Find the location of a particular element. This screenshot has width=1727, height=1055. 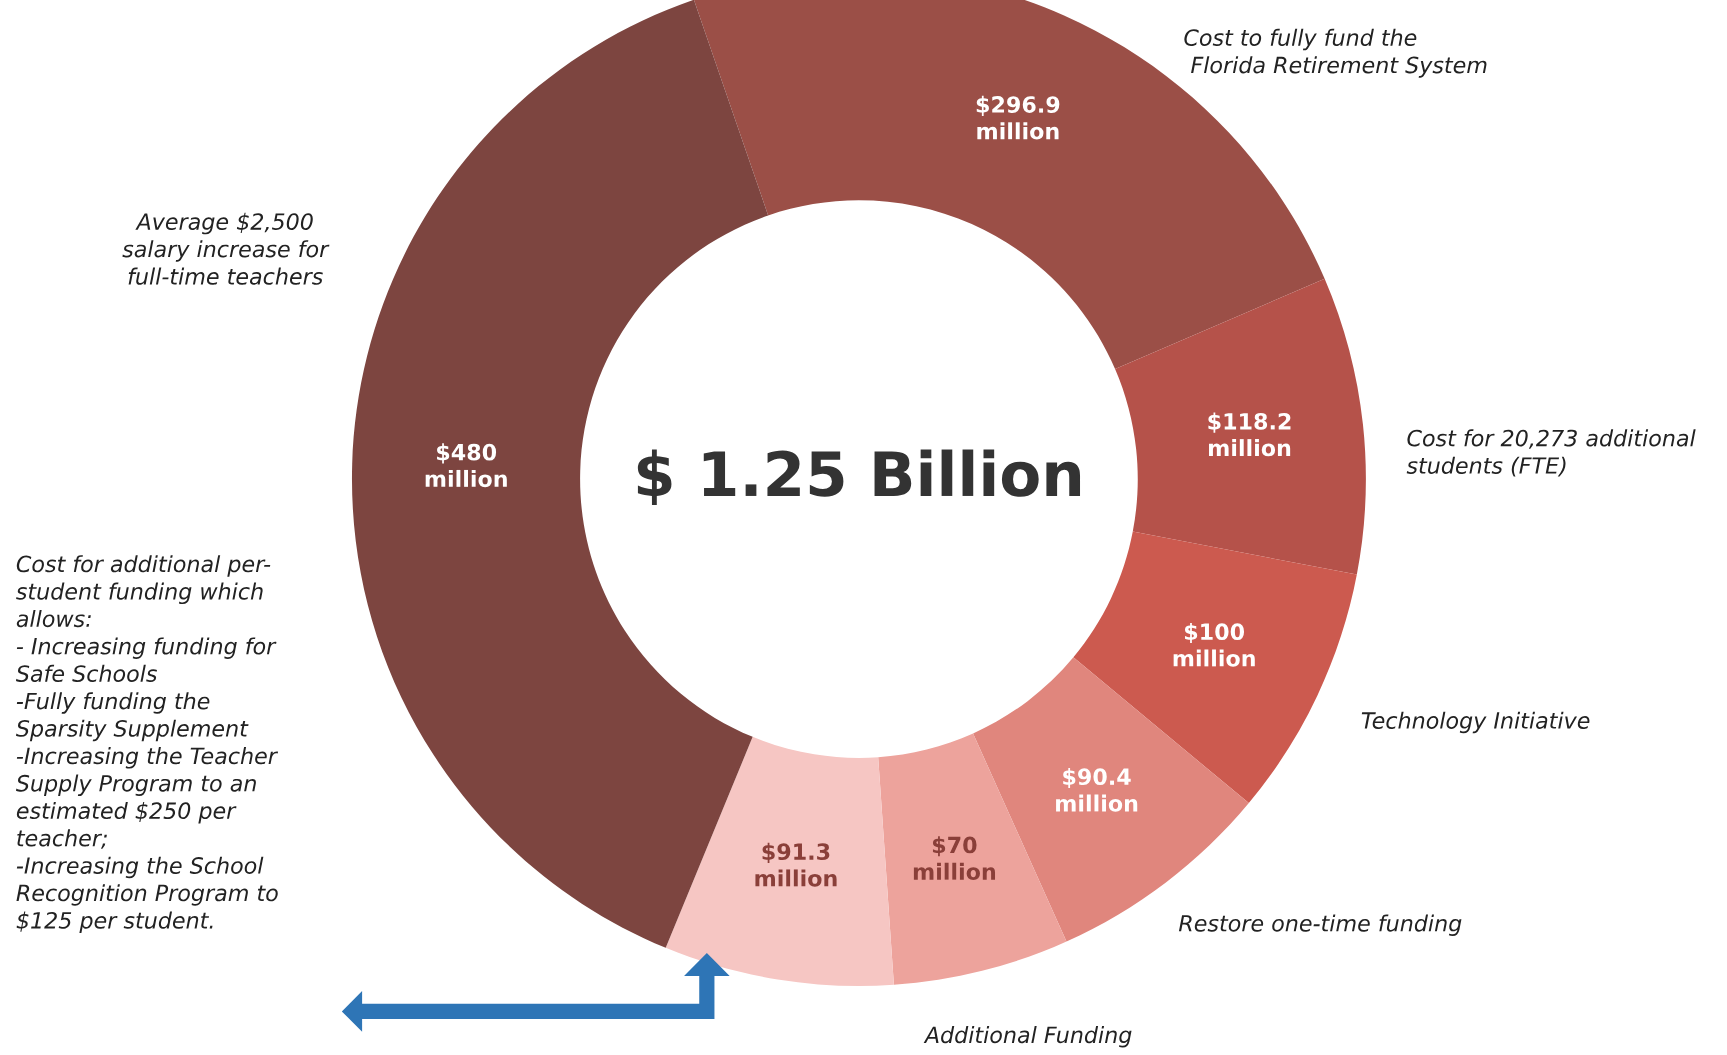

data-label: $91.3 million is located at coordinates (796, 864).